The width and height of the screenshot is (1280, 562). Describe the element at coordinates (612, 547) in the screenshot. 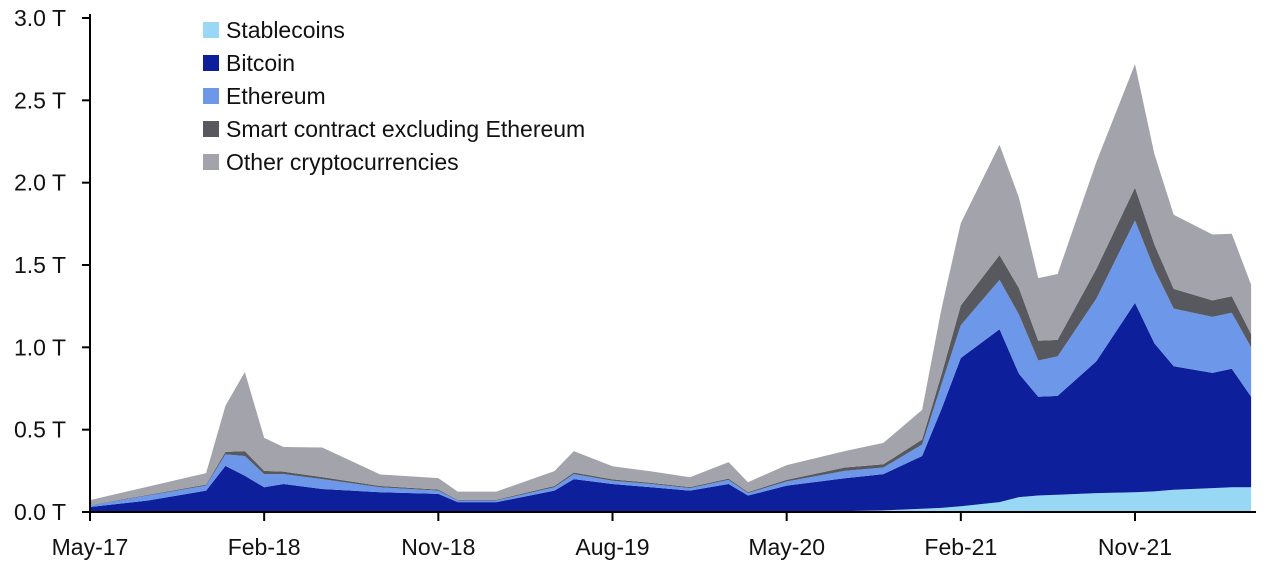

I see `x-tick-label: Aug-19` at that location.